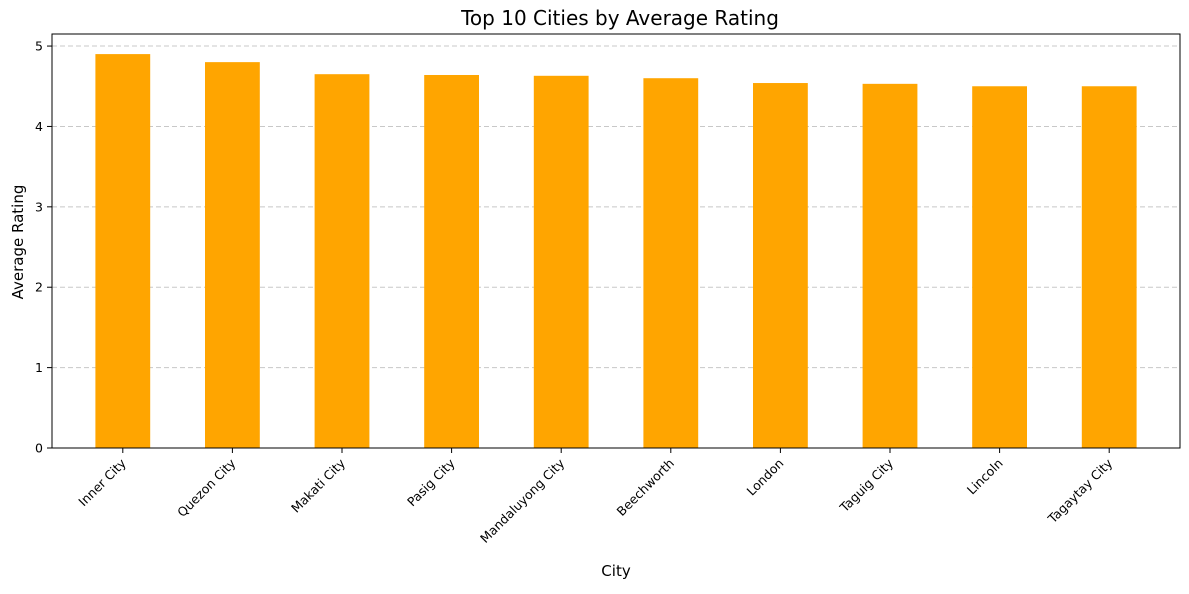 The width and height of the screenshot is (1189, 594). What do you see at coordinates (43, 247) in the screenshot?
I see `y-axis-ticks: 0 1 2 3 4 5` at bounding box center [43, 247].